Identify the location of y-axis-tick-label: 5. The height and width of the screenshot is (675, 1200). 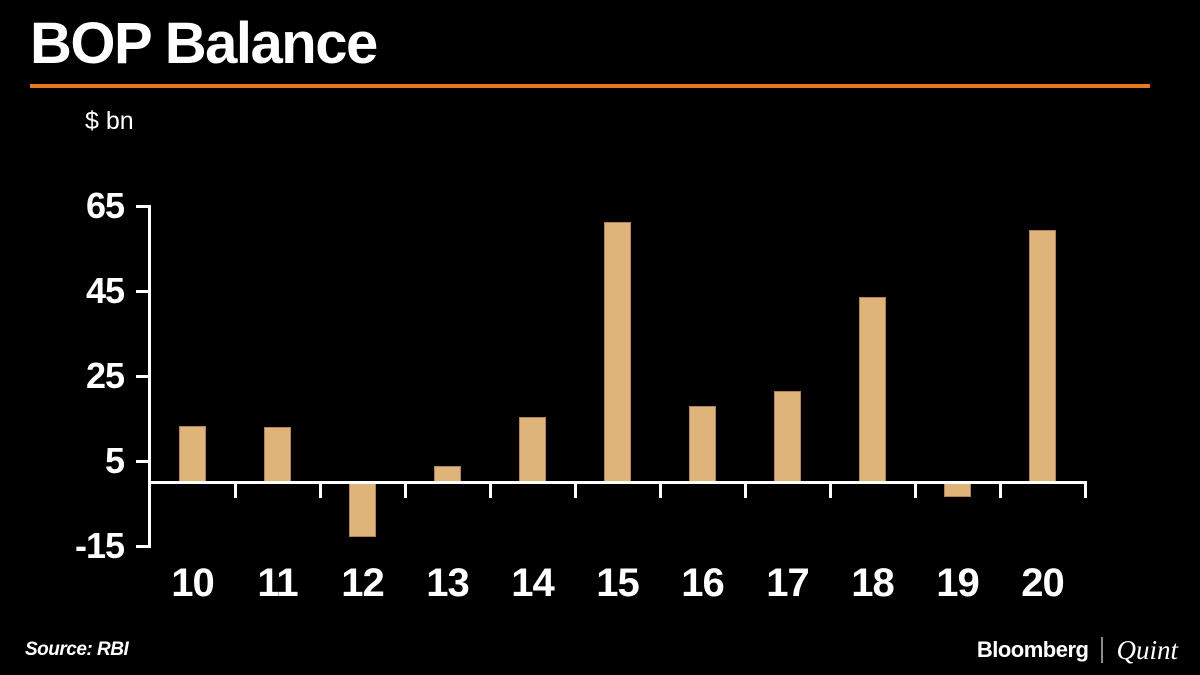
(114, 461).